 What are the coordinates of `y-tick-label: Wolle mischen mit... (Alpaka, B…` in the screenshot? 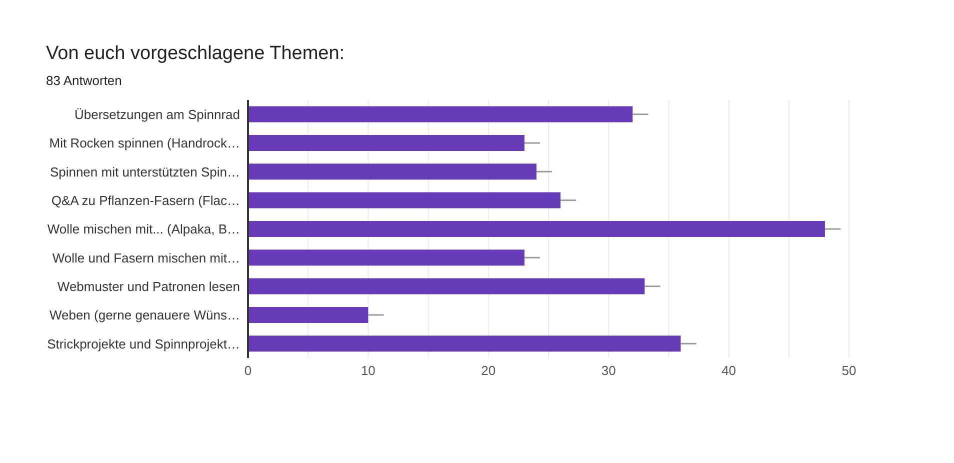 It's located at (143, 229).